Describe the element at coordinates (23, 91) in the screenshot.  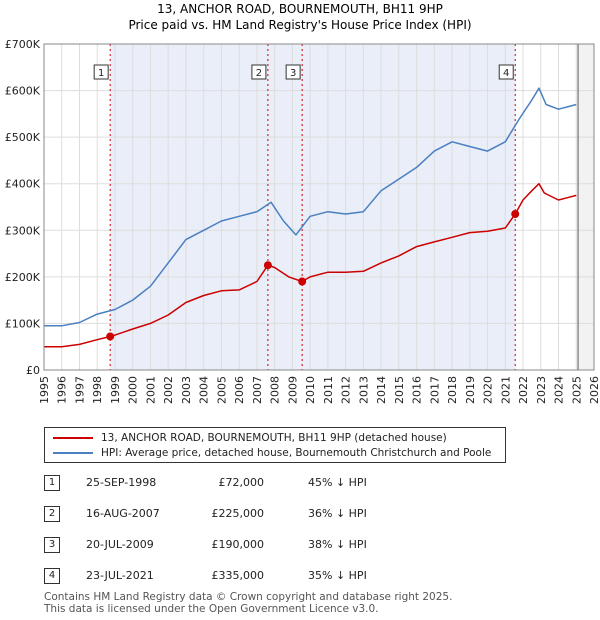
I see `y-tick-label: £600K` at that location.